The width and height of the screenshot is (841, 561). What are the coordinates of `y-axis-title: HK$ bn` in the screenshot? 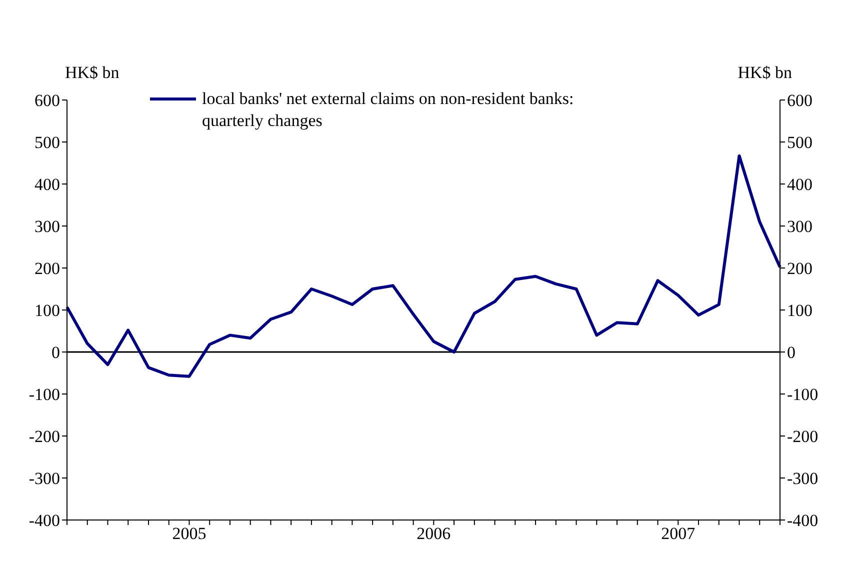 It's located at (92, 72).